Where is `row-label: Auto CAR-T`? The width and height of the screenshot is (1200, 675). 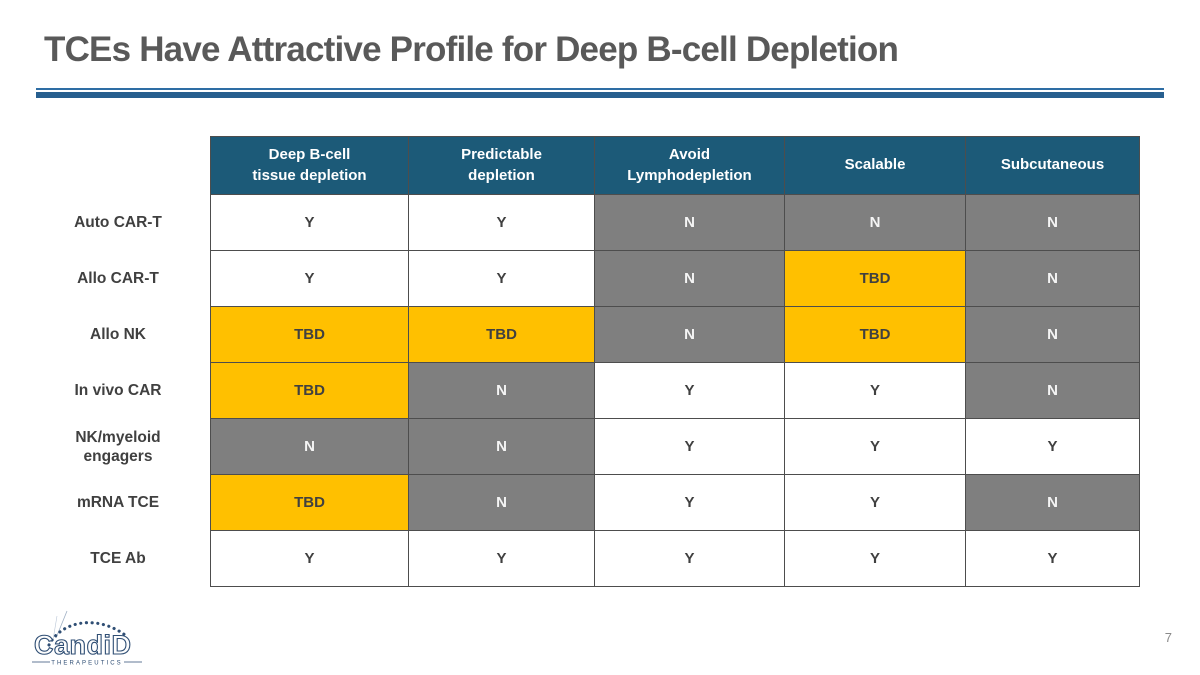
row-label: Auto CAR-T is located at coordinates (118, 223).